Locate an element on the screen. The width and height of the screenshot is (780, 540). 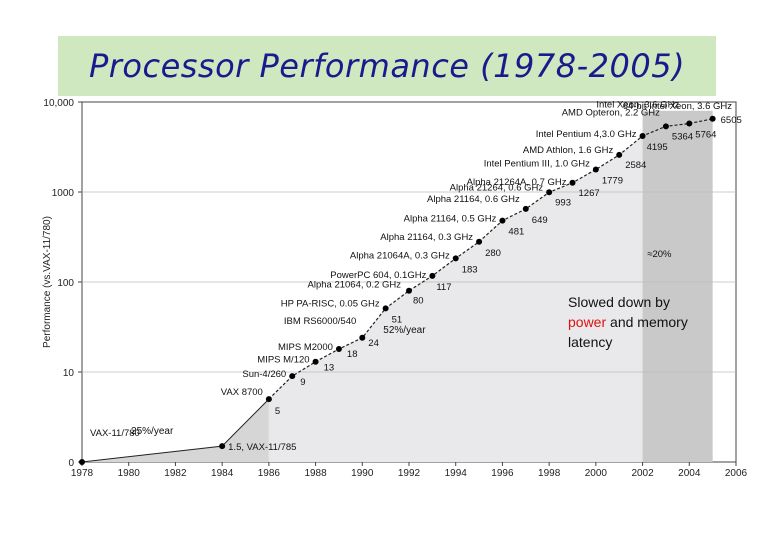
x-tick-label-9: 1996 is located at coordinates (502, 473).